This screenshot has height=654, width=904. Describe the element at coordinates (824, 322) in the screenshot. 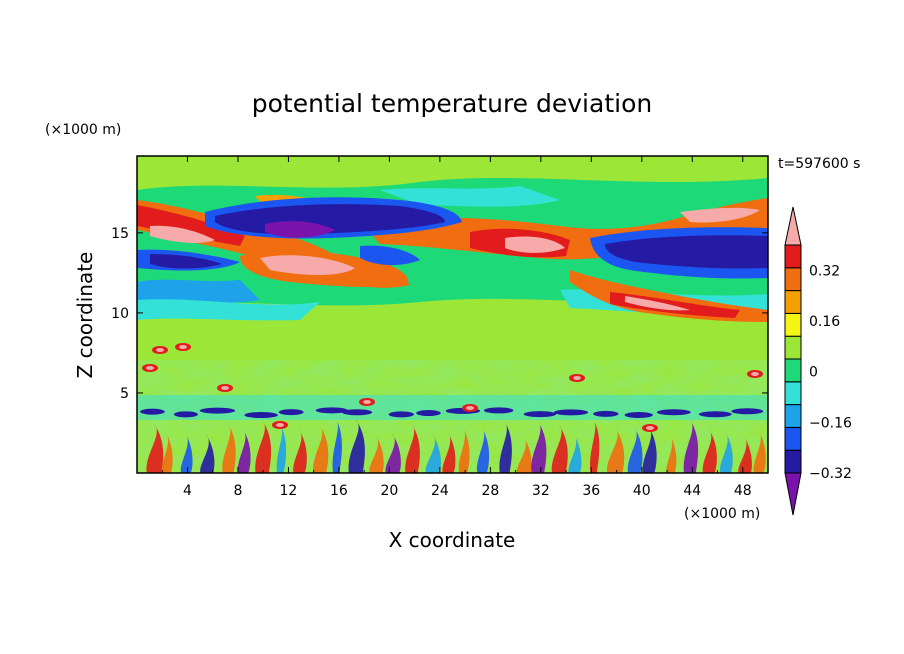

I see `colorbar-label: 0.16` at that location.